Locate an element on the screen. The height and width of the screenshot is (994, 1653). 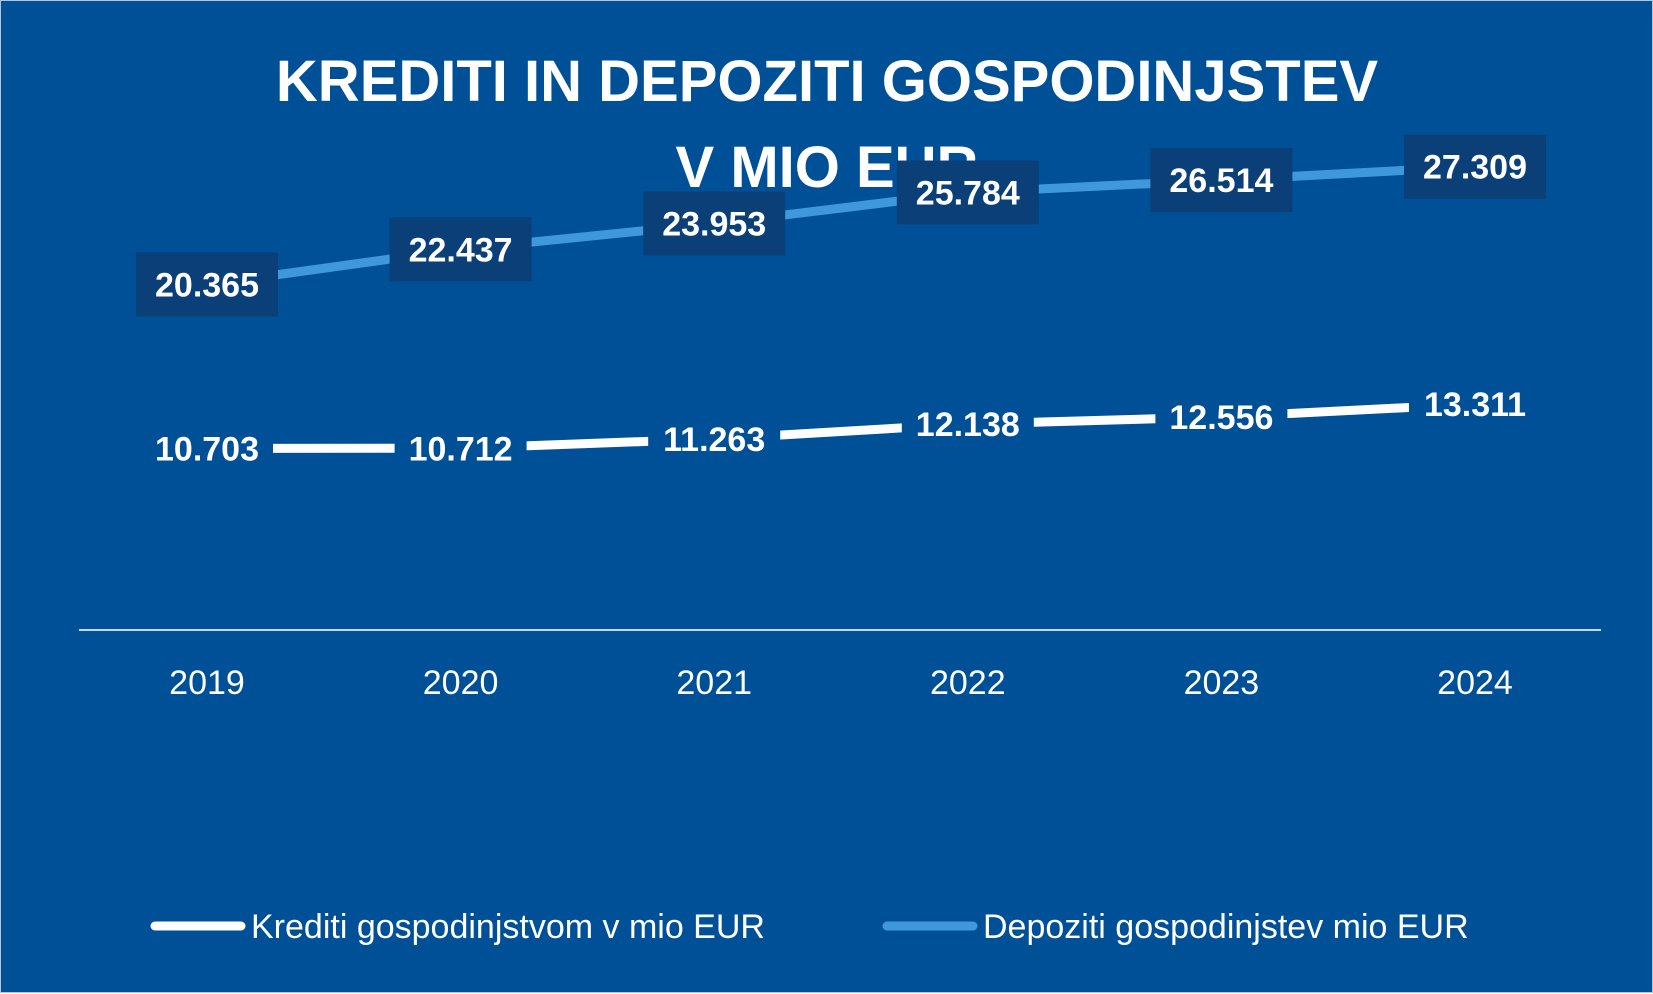
data-label: 20.365 is located at coordinates (207, 285).